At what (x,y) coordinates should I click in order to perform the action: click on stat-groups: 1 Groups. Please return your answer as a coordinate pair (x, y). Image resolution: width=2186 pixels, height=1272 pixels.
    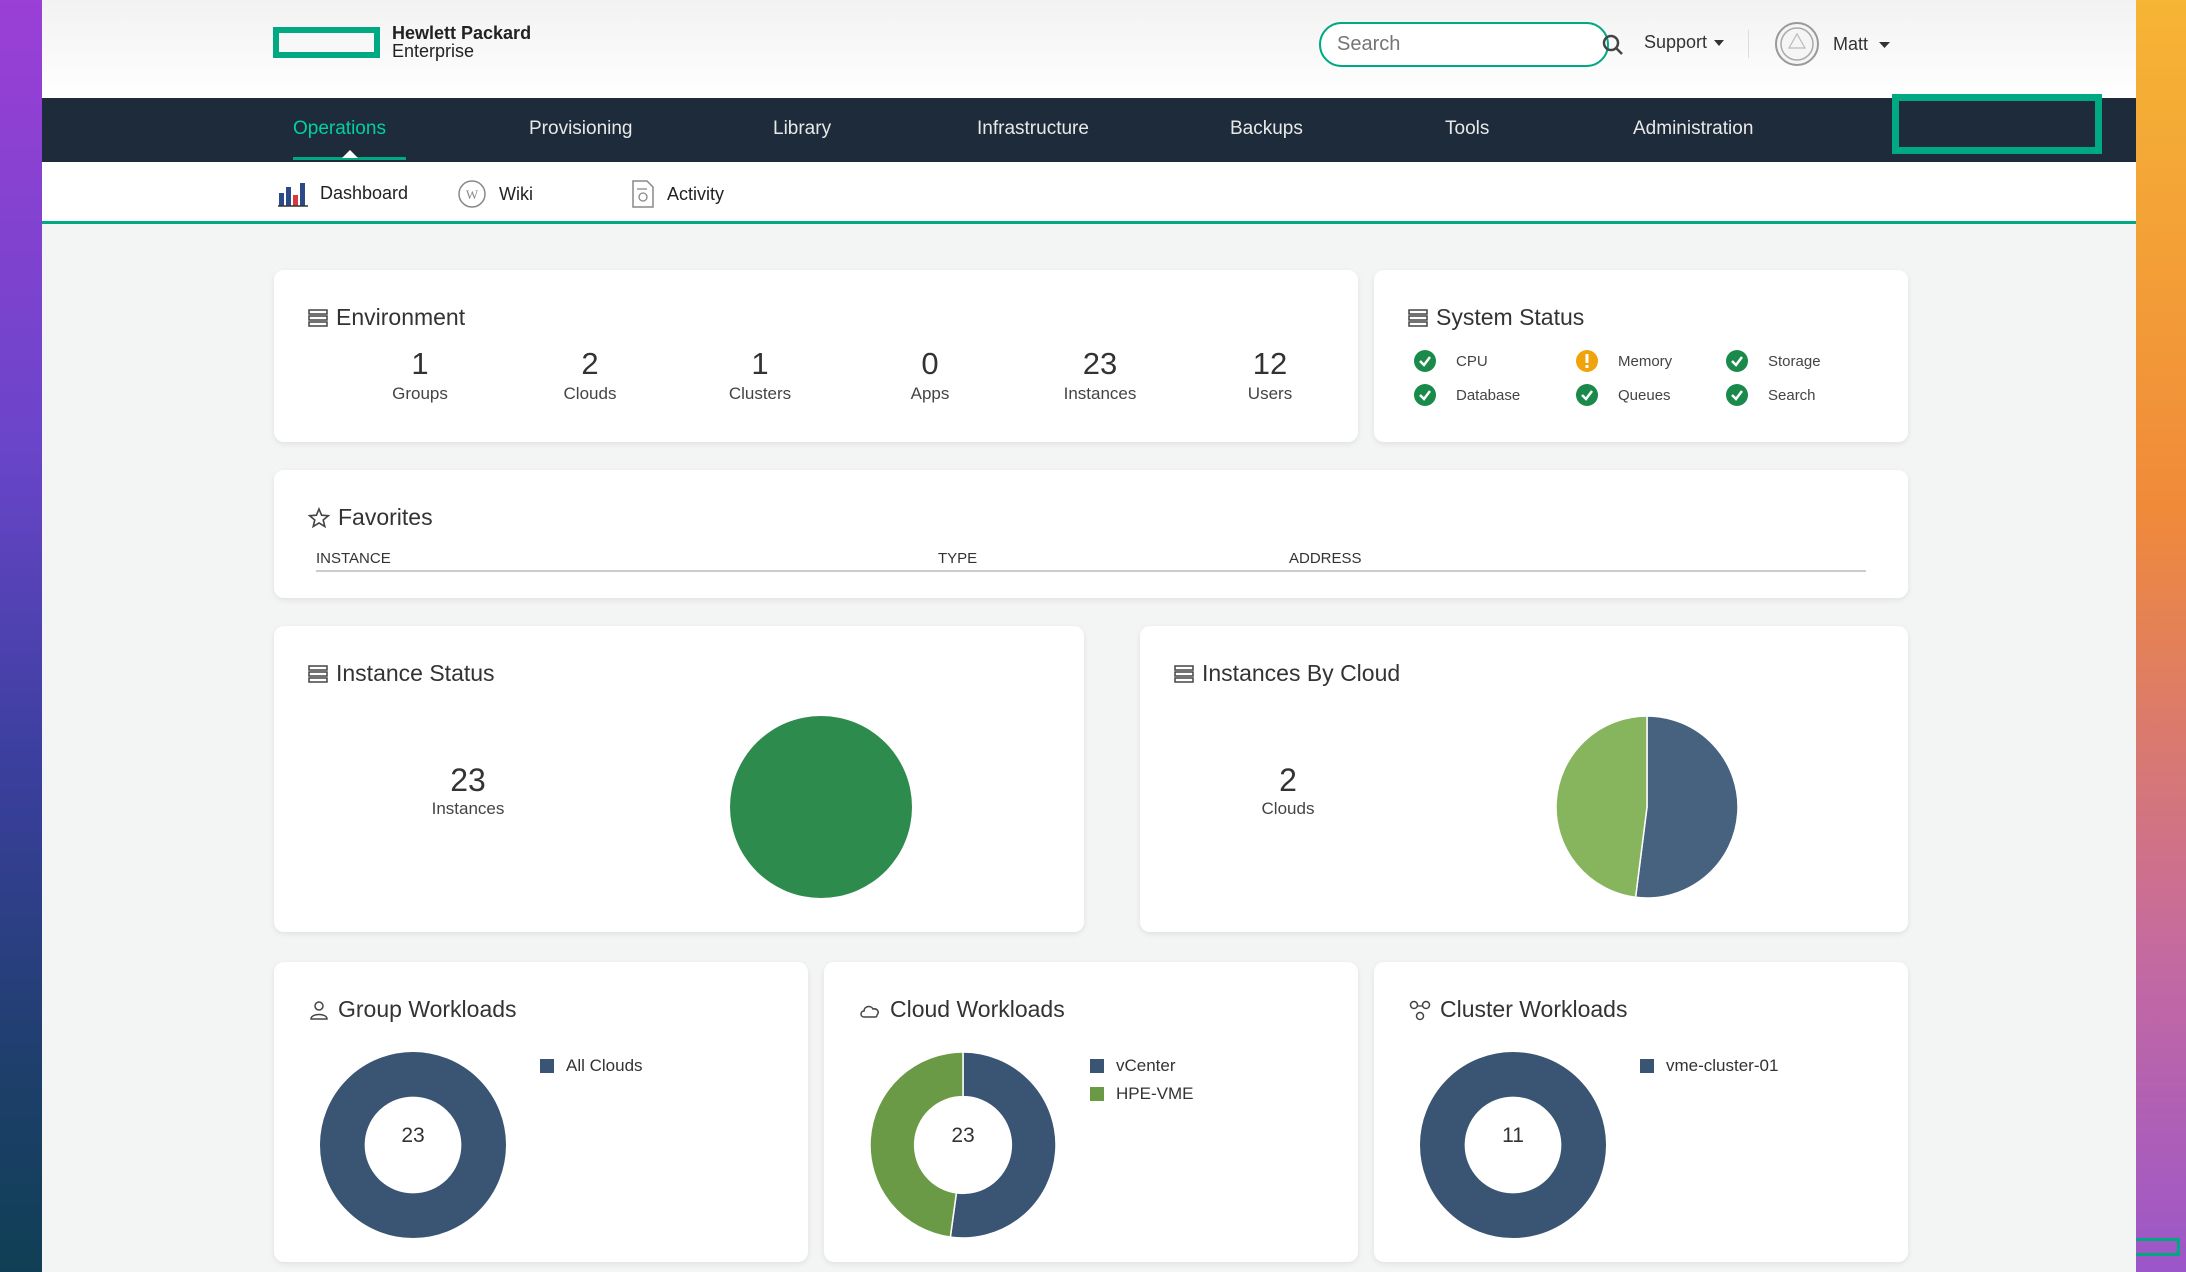
    Looking at the image, I should click on (420, 375).